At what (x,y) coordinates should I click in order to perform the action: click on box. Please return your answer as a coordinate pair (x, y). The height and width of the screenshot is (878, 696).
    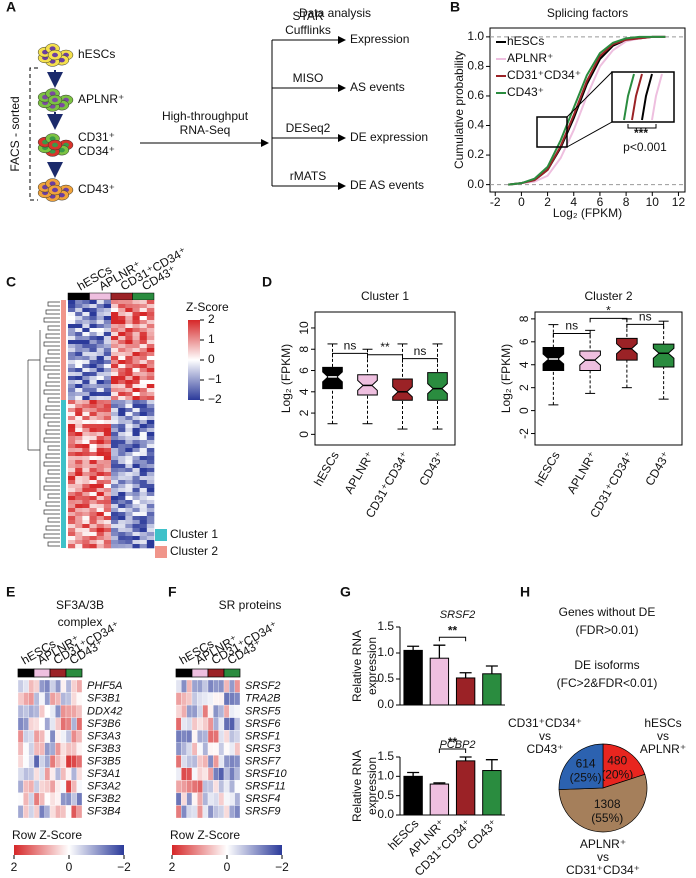
    Looking at the image, I should click on (332, 378).